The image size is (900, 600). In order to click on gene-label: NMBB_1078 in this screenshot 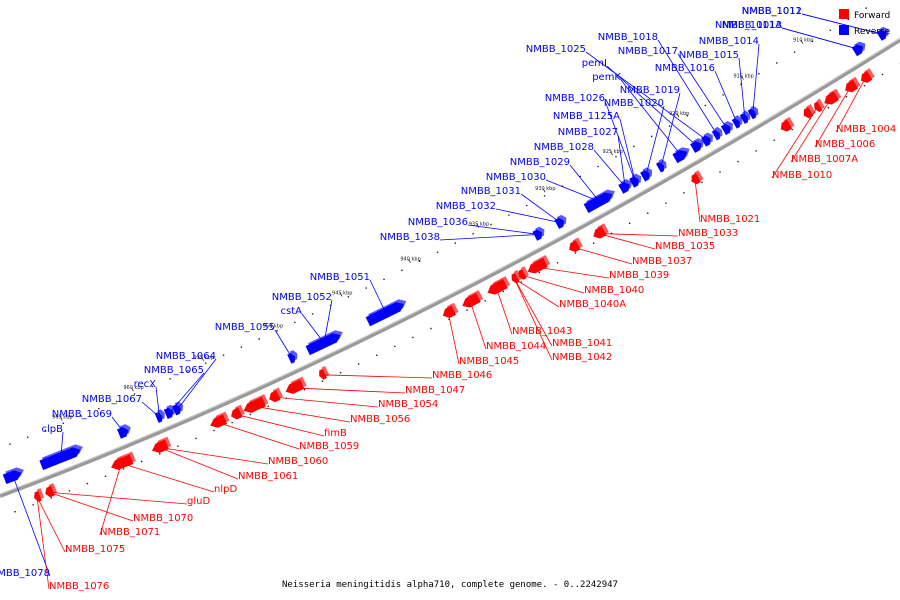, I will do `click(25, 573)`.